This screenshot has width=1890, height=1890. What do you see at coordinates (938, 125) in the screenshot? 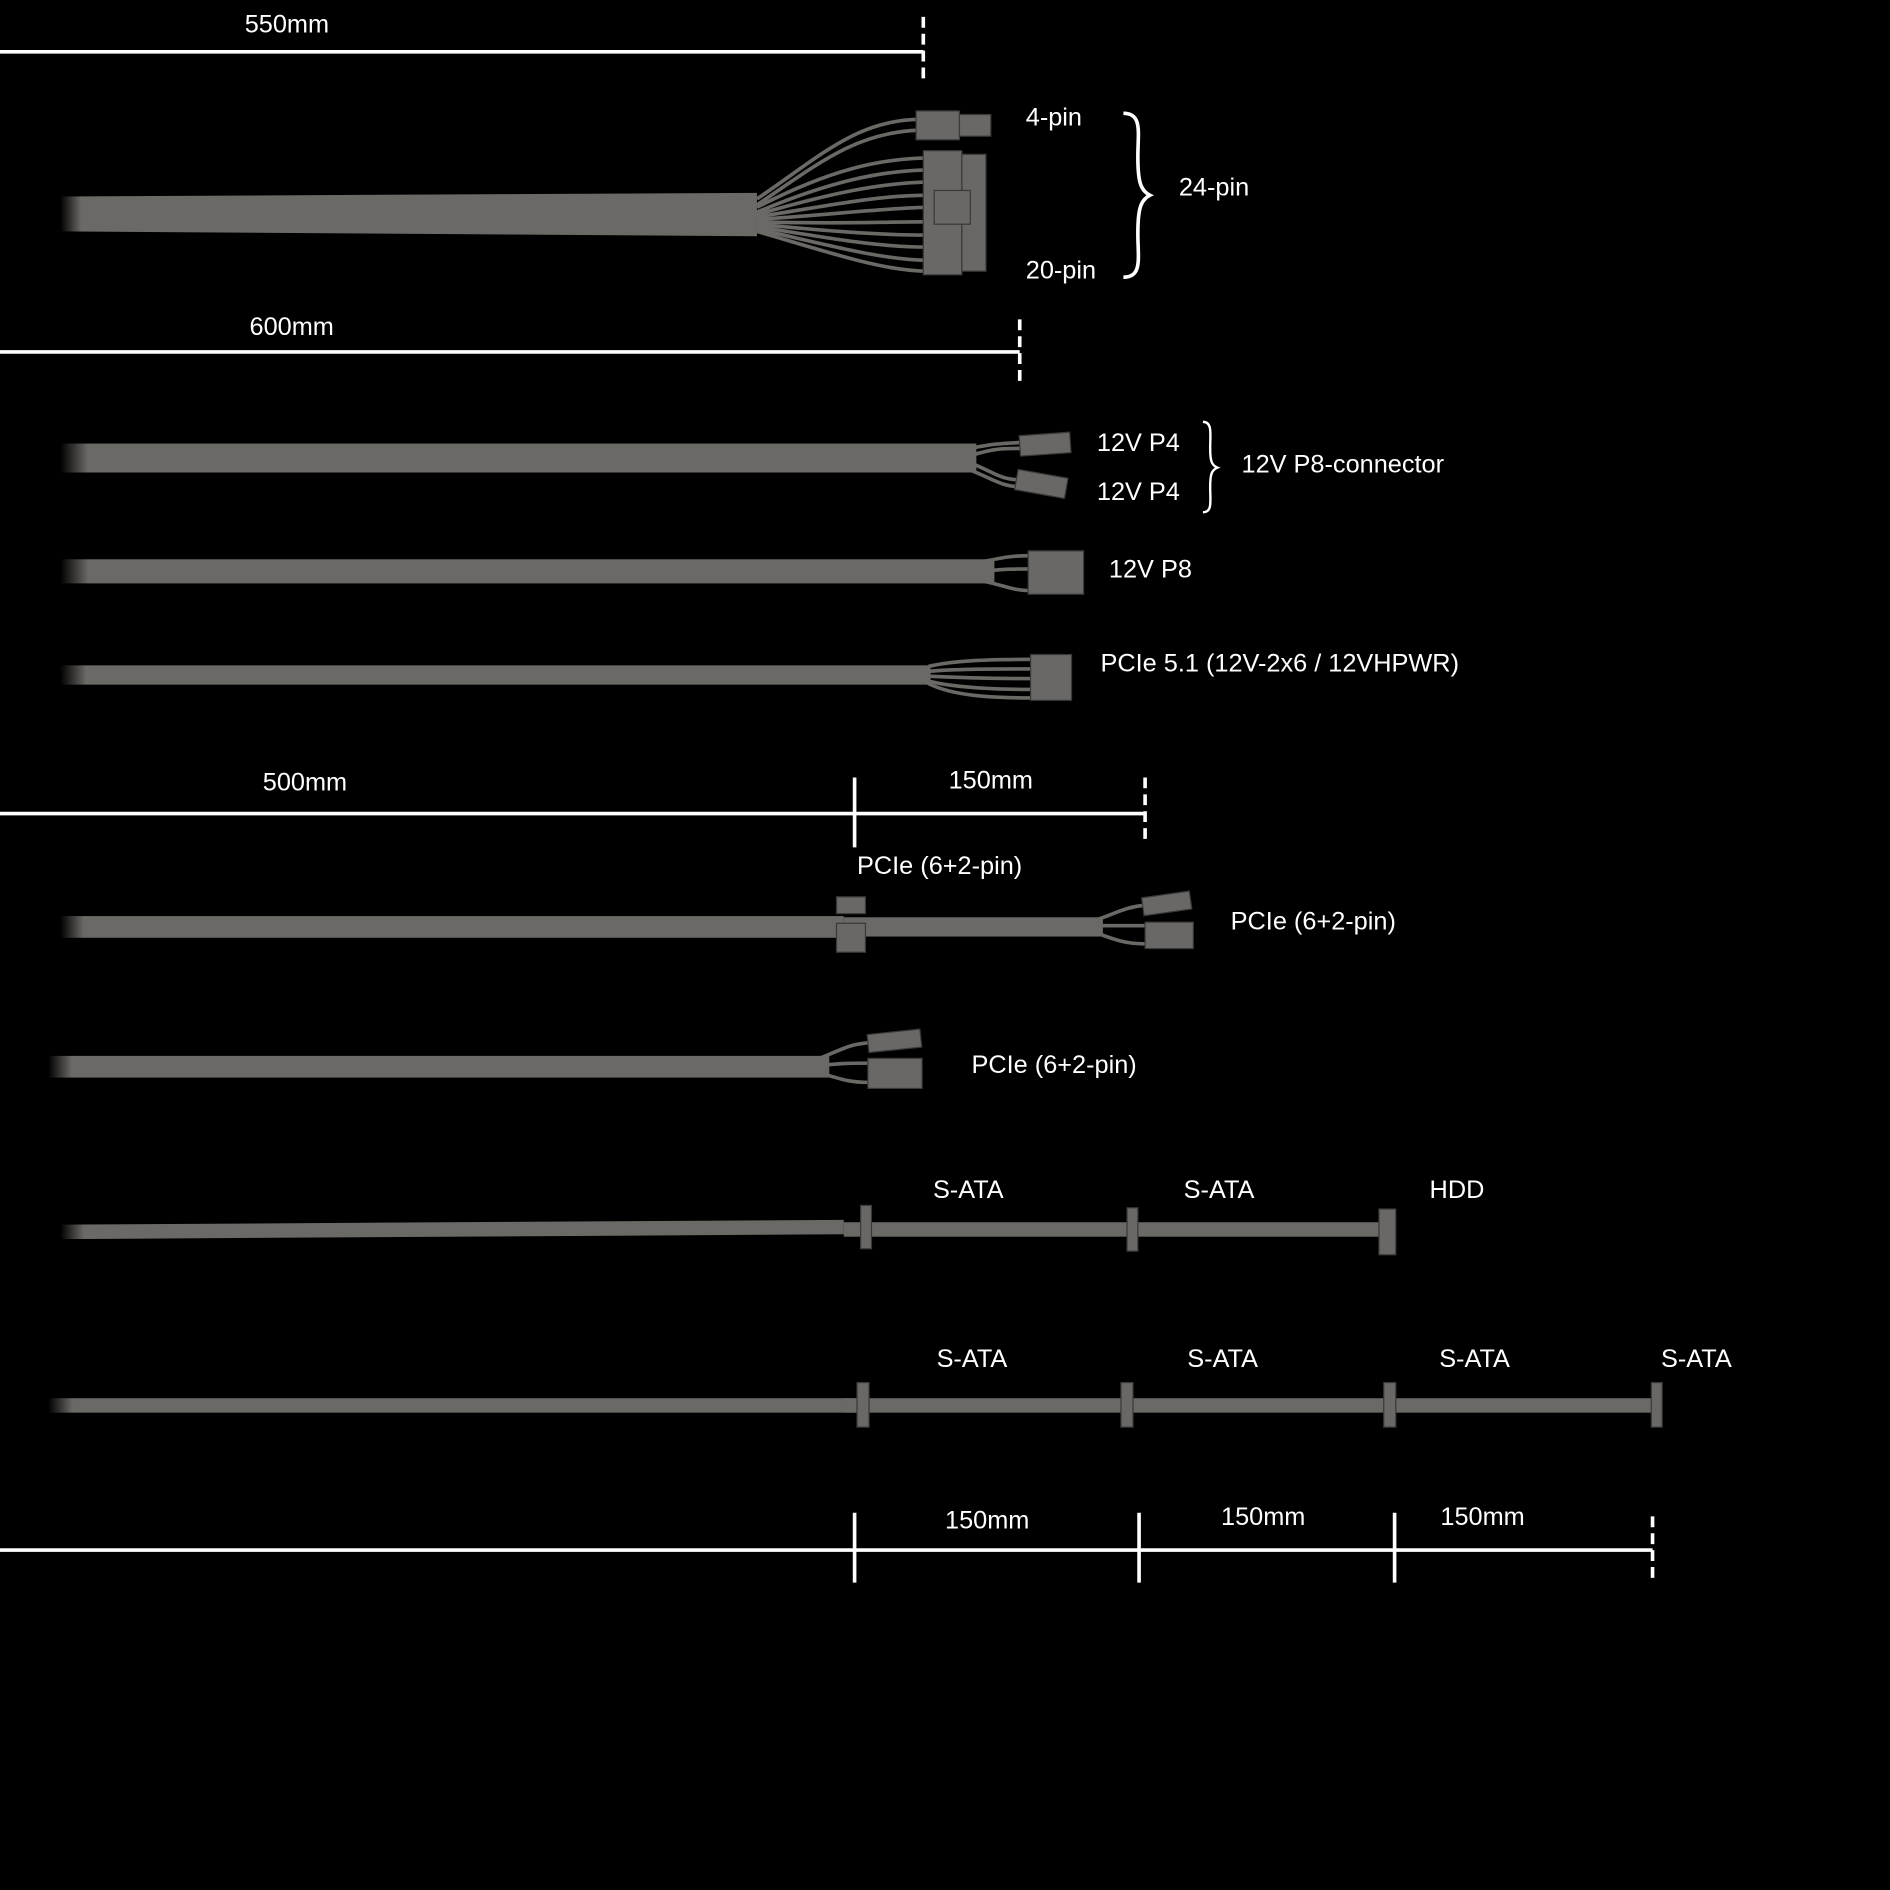
I see `atx-4pin-connector` at bounding box center [938, 125].